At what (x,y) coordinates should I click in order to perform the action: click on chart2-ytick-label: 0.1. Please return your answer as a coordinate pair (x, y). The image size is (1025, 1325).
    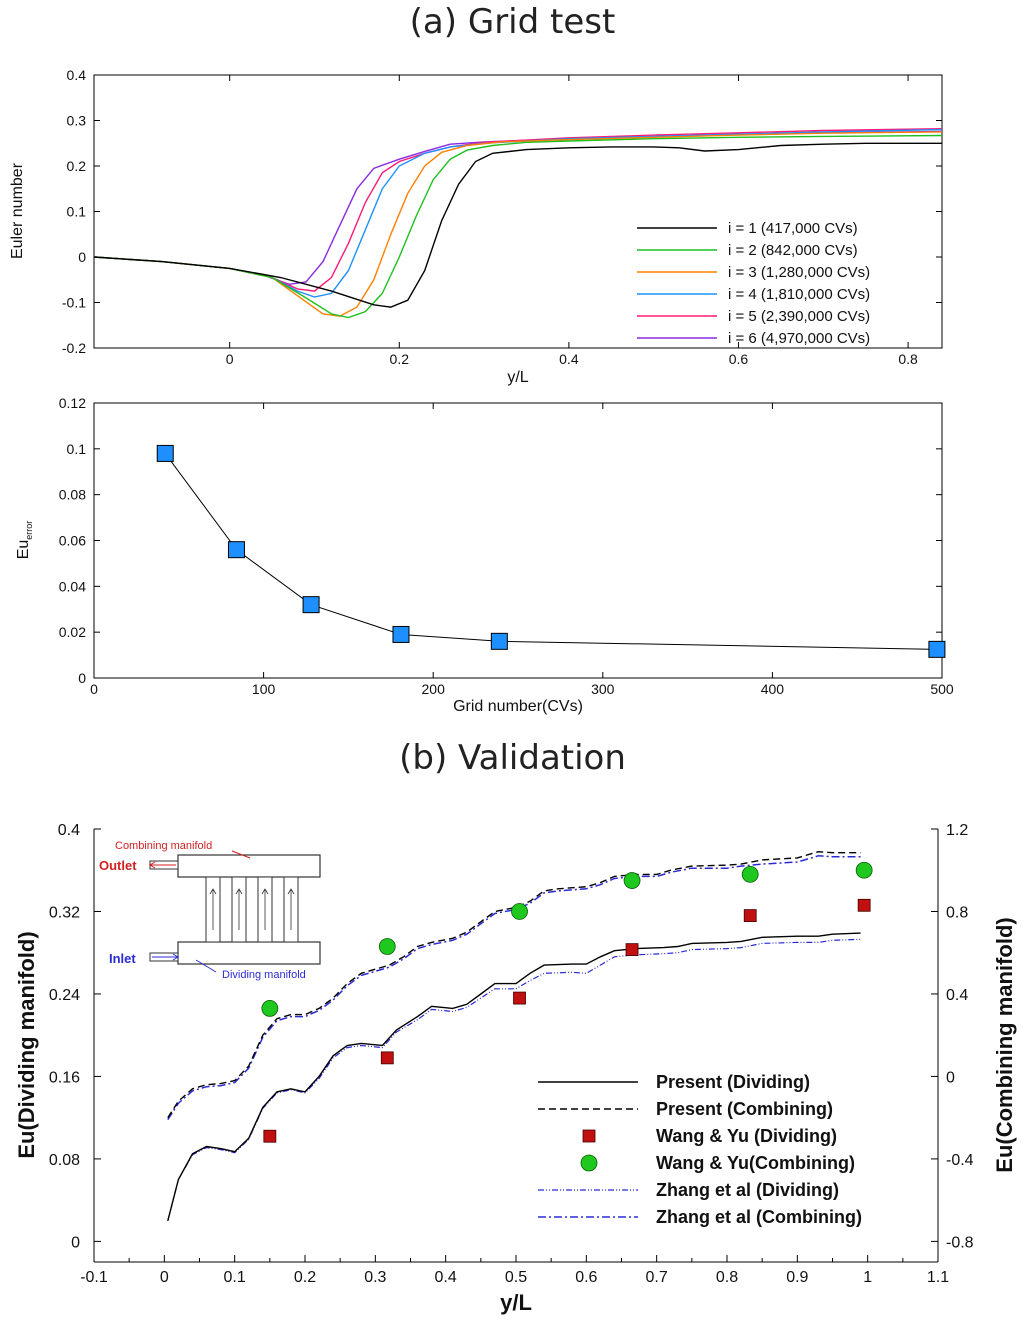
    Looking at the image, I should click on (77, 449).